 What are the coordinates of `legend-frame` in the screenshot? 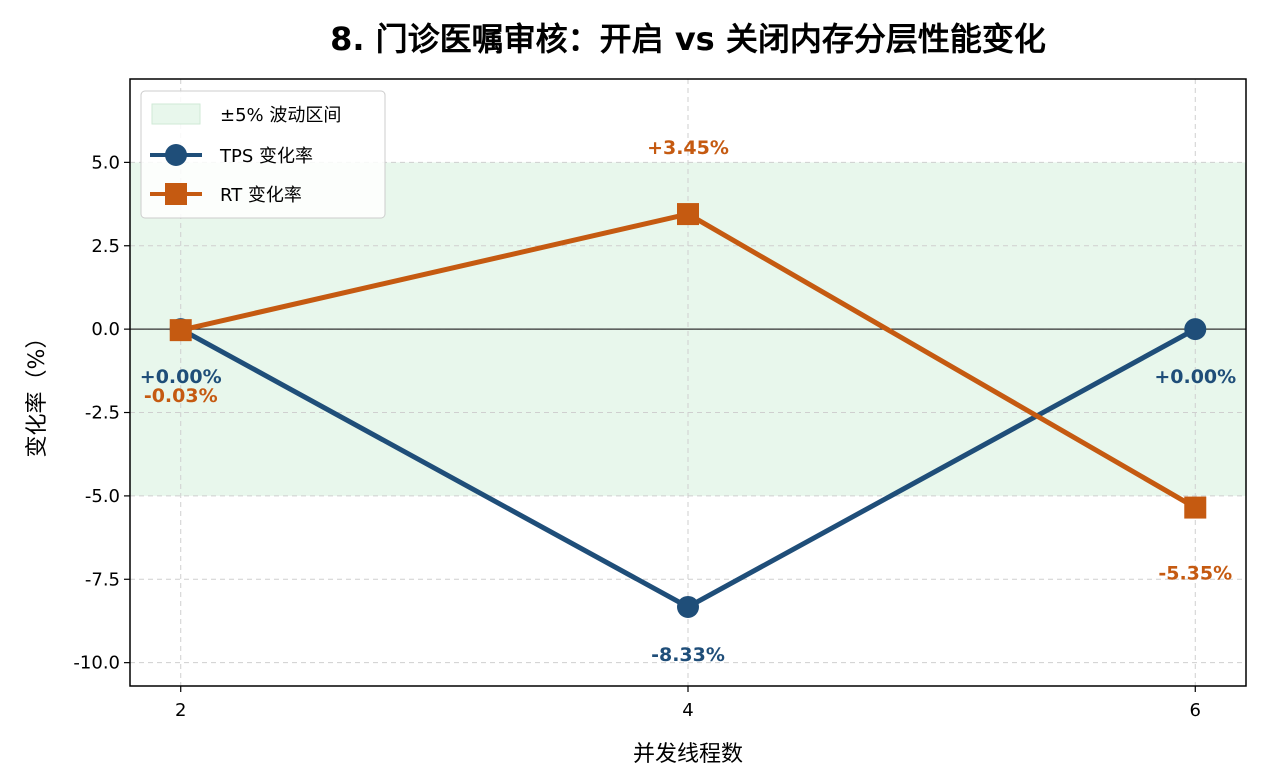 It's located at (263, 154).